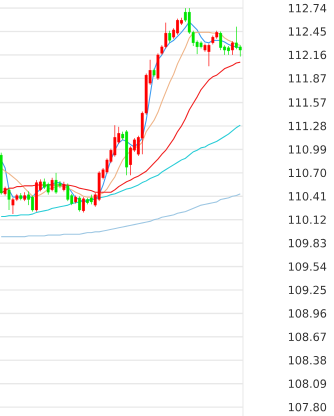 This screenshot has width=334, height=416. I want to click on y-tick-label: 112.45, so click(307, 31).